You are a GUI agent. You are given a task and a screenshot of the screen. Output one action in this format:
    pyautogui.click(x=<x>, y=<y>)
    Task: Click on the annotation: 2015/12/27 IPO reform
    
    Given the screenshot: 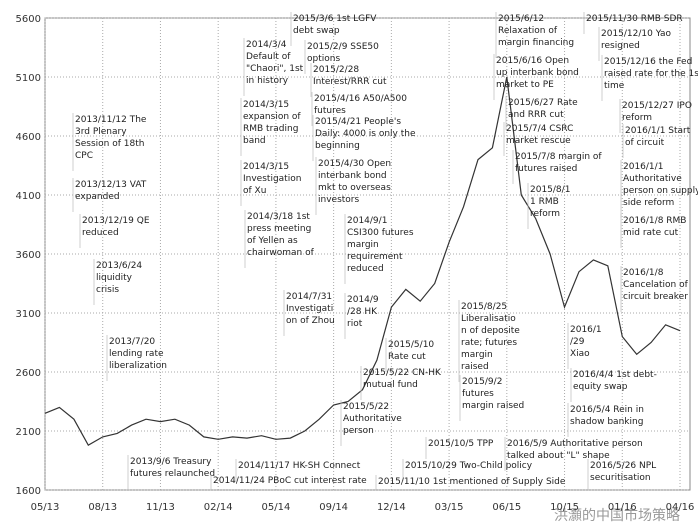 What is the action you would take?
    pyautogui.click(x=657, y=112)
    